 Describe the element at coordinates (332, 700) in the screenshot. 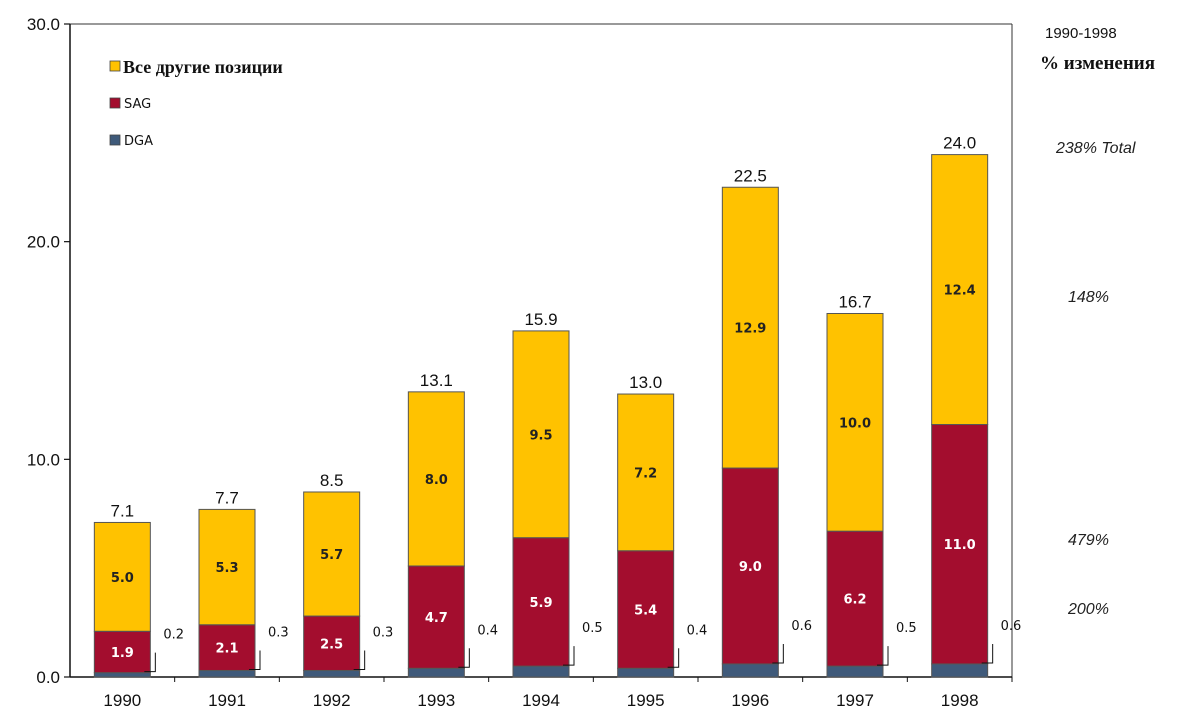

I see `x-tick-label: 1992` at that location.